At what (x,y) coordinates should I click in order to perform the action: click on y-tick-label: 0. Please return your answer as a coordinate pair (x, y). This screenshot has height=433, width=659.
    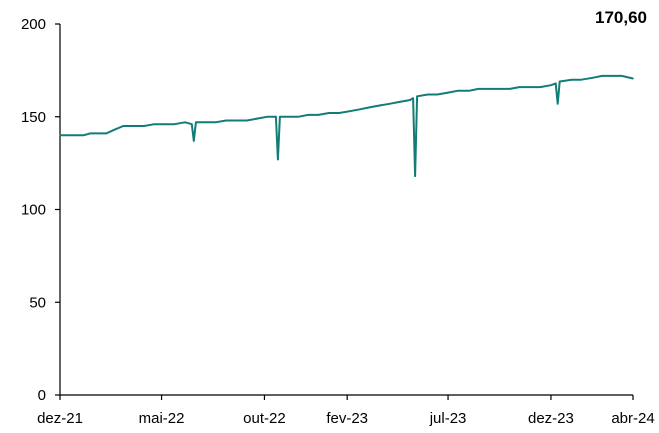
    Looking at the image, I should click on (42, 395).